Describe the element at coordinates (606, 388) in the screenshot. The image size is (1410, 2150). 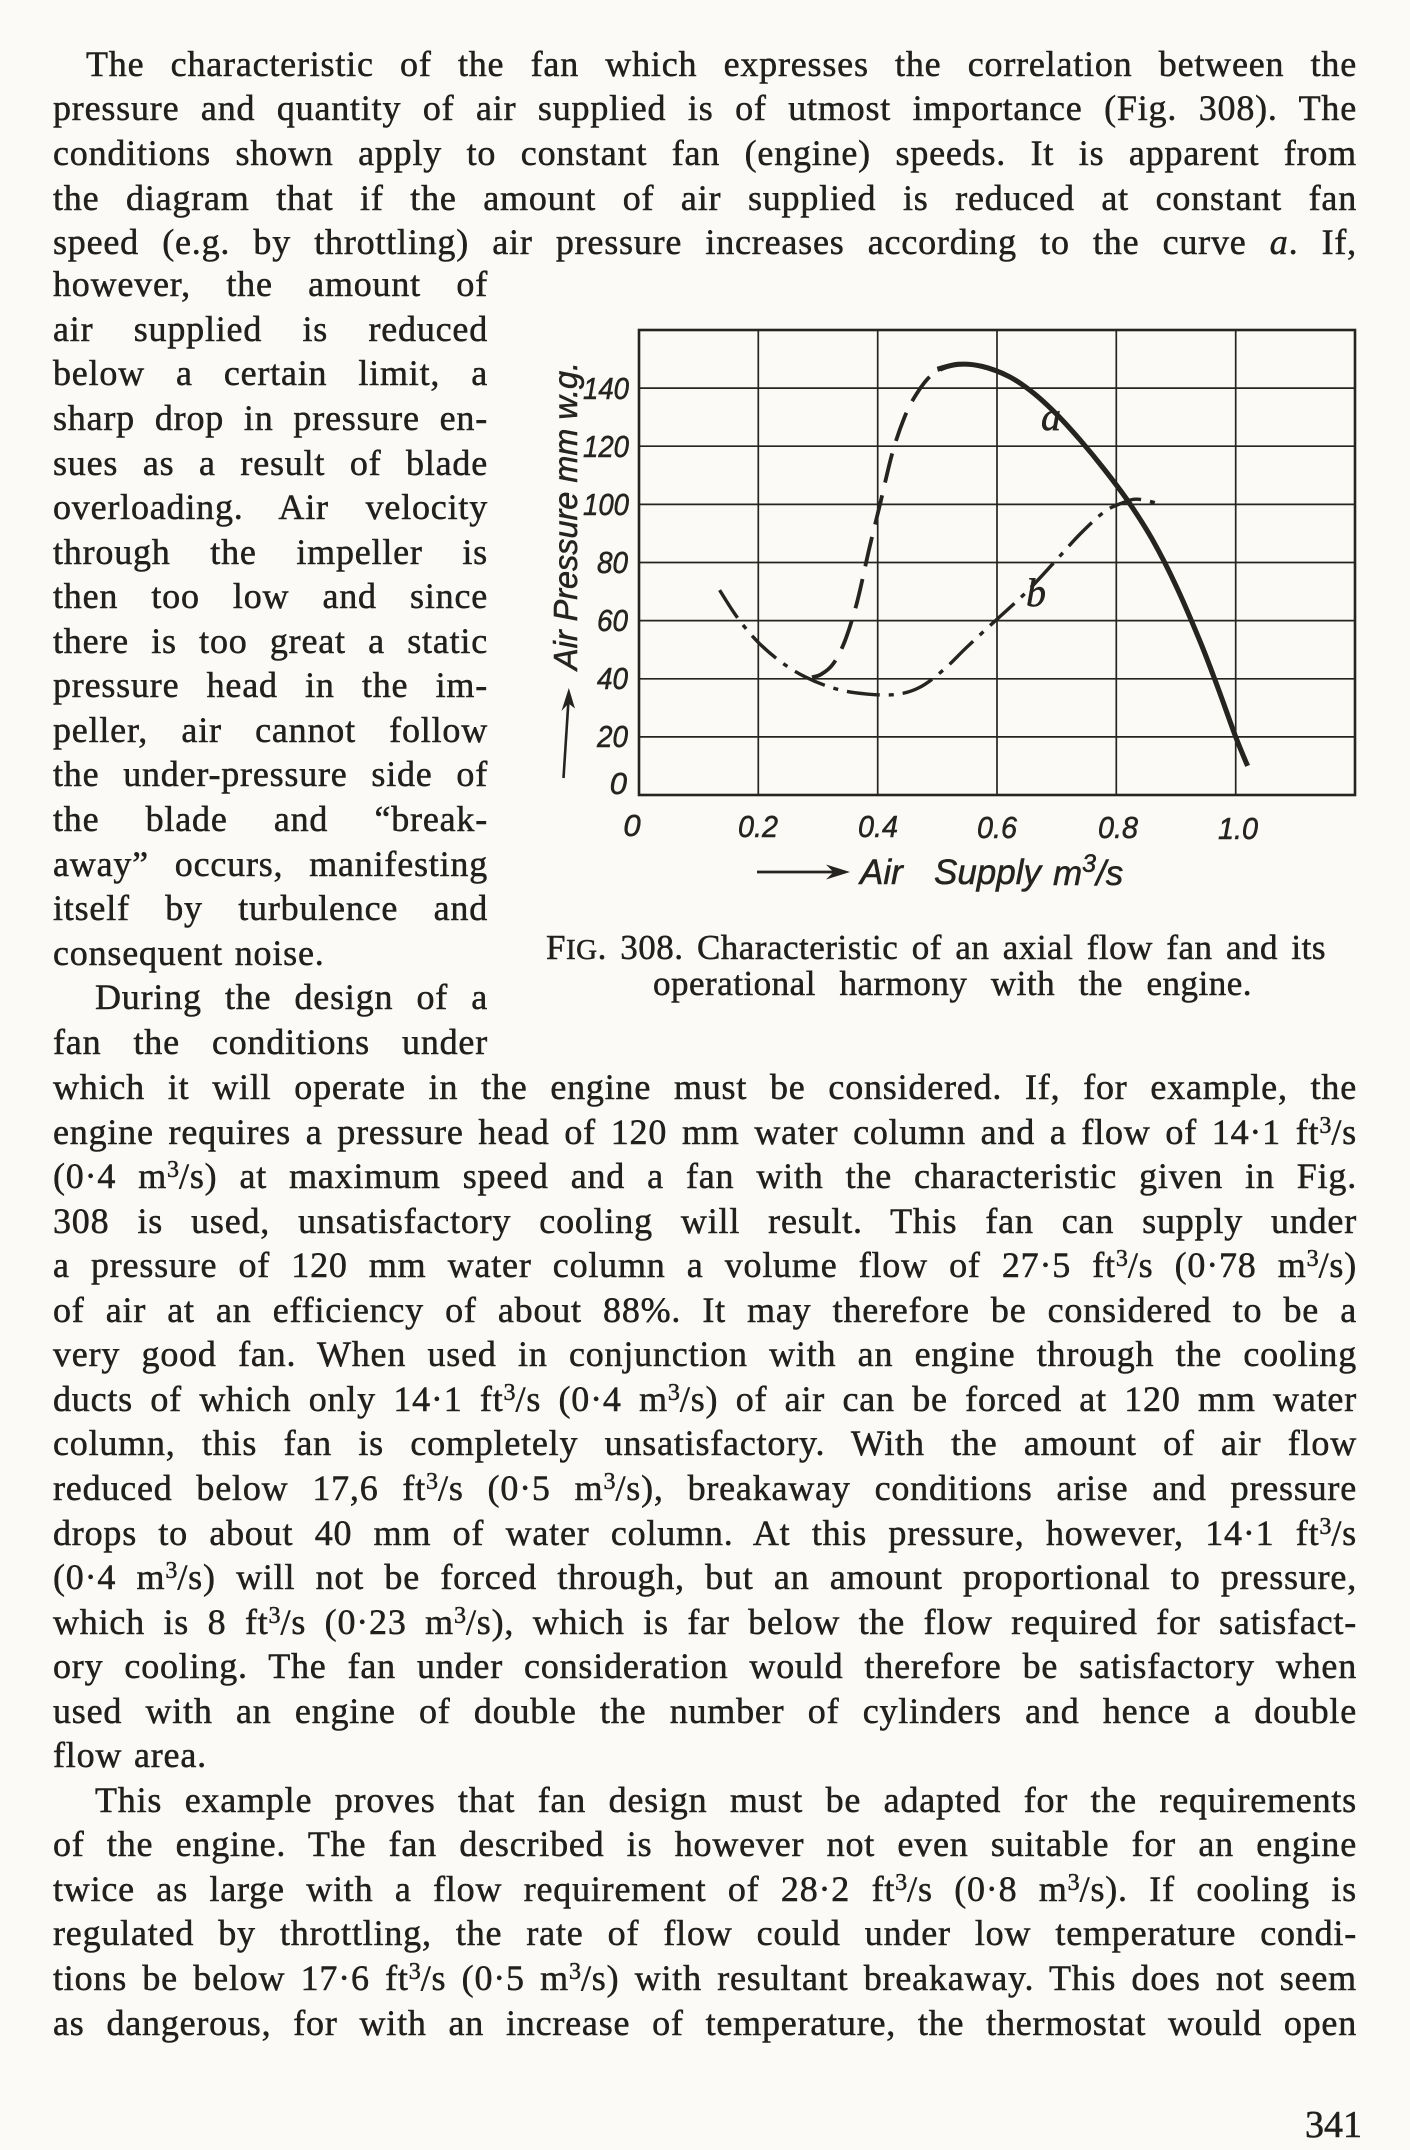
I see `svg-text: 140` at that location.